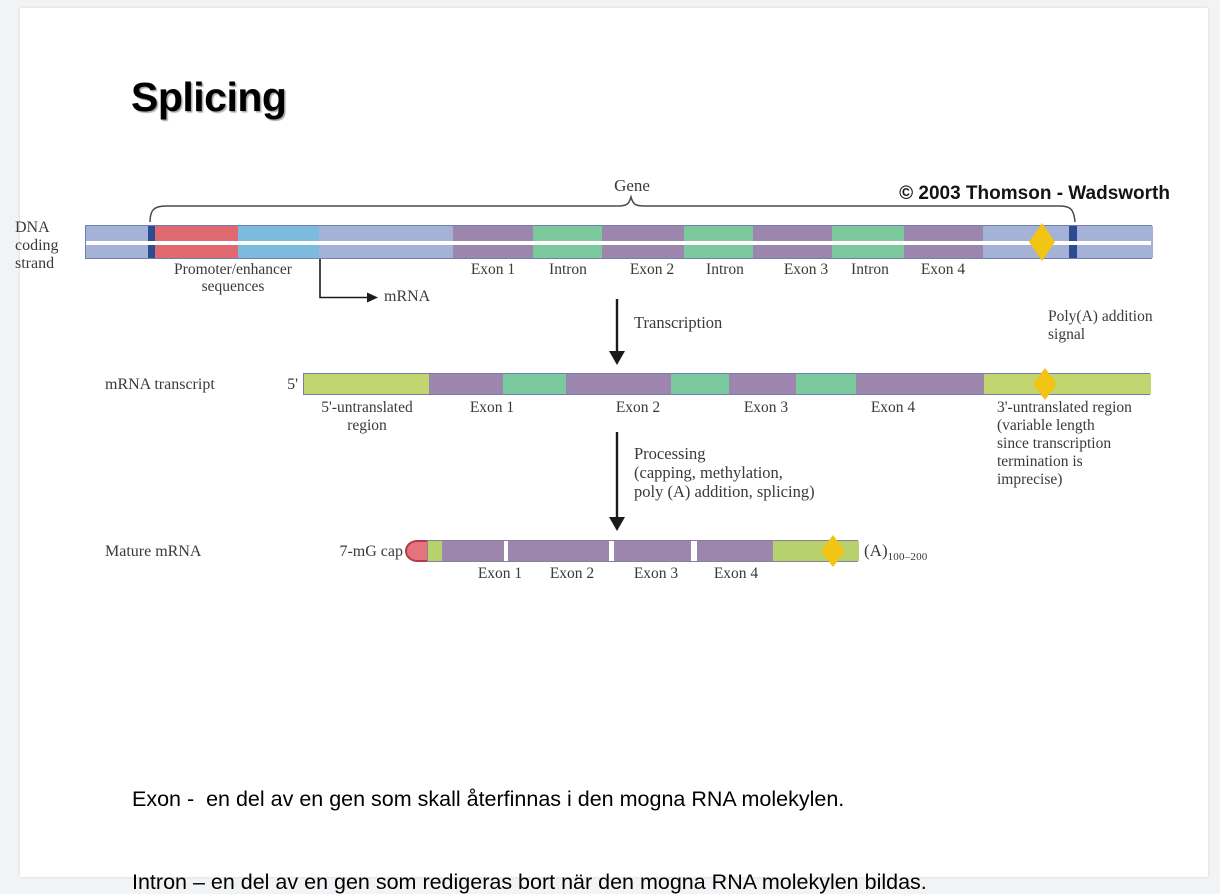 Image resolution: width=1220 pixels, height=894 pixels. What do you see at coordinates (493, 269) in the screenshot?
I see `dna-label-exon1: Exon 1` at bounding box center [493, 269].